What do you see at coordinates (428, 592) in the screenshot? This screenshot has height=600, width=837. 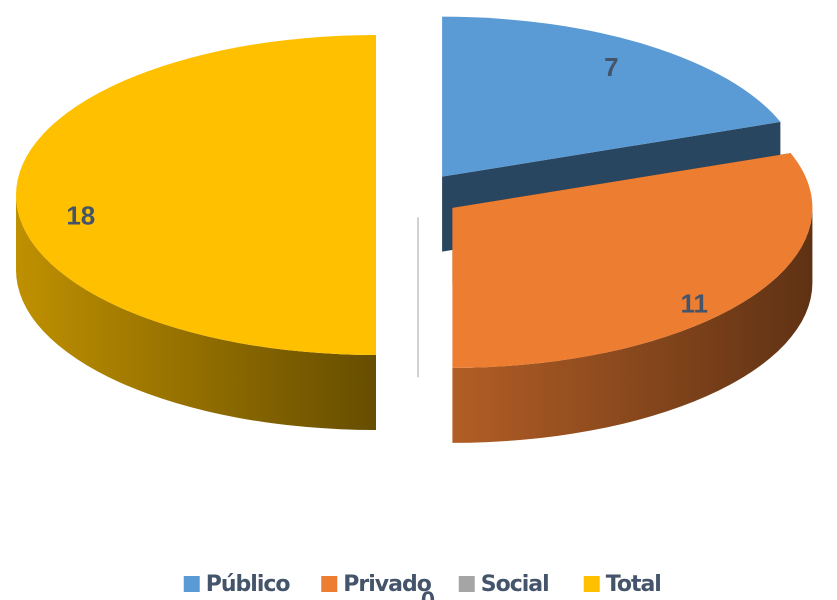 I see `data-label: 0` at bounding box center [428, 592].